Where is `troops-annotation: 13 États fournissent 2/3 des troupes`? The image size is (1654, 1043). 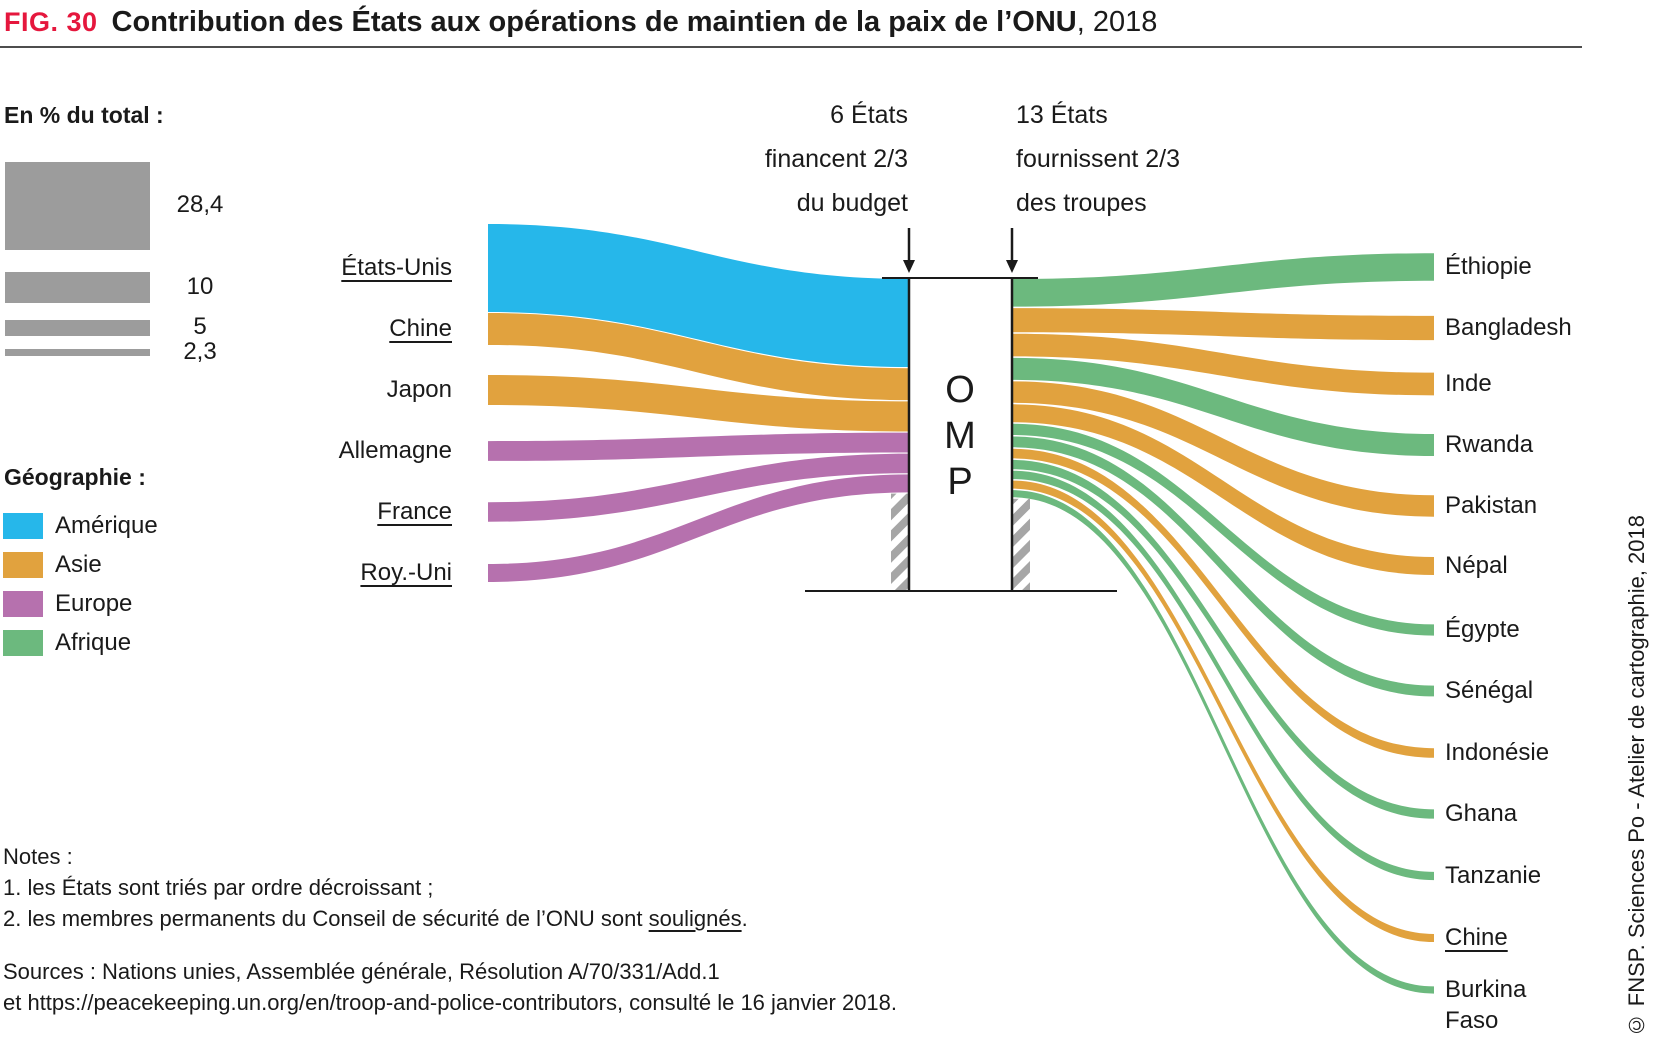
troops-annotation: 13 États fournissent 2/3 des troupes is located at coordinates (1098, 159).